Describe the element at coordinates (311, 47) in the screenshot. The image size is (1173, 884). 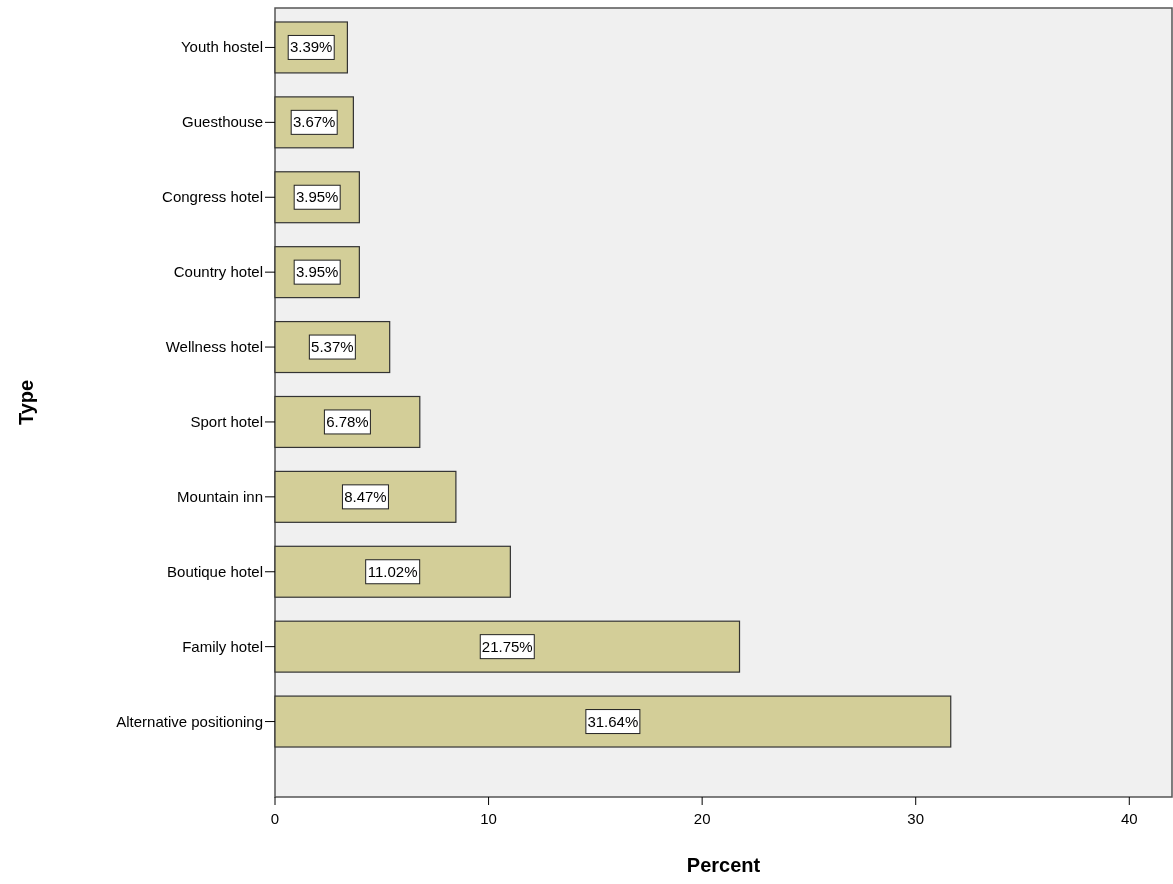
I see `data-label: 3.39%` at that location.